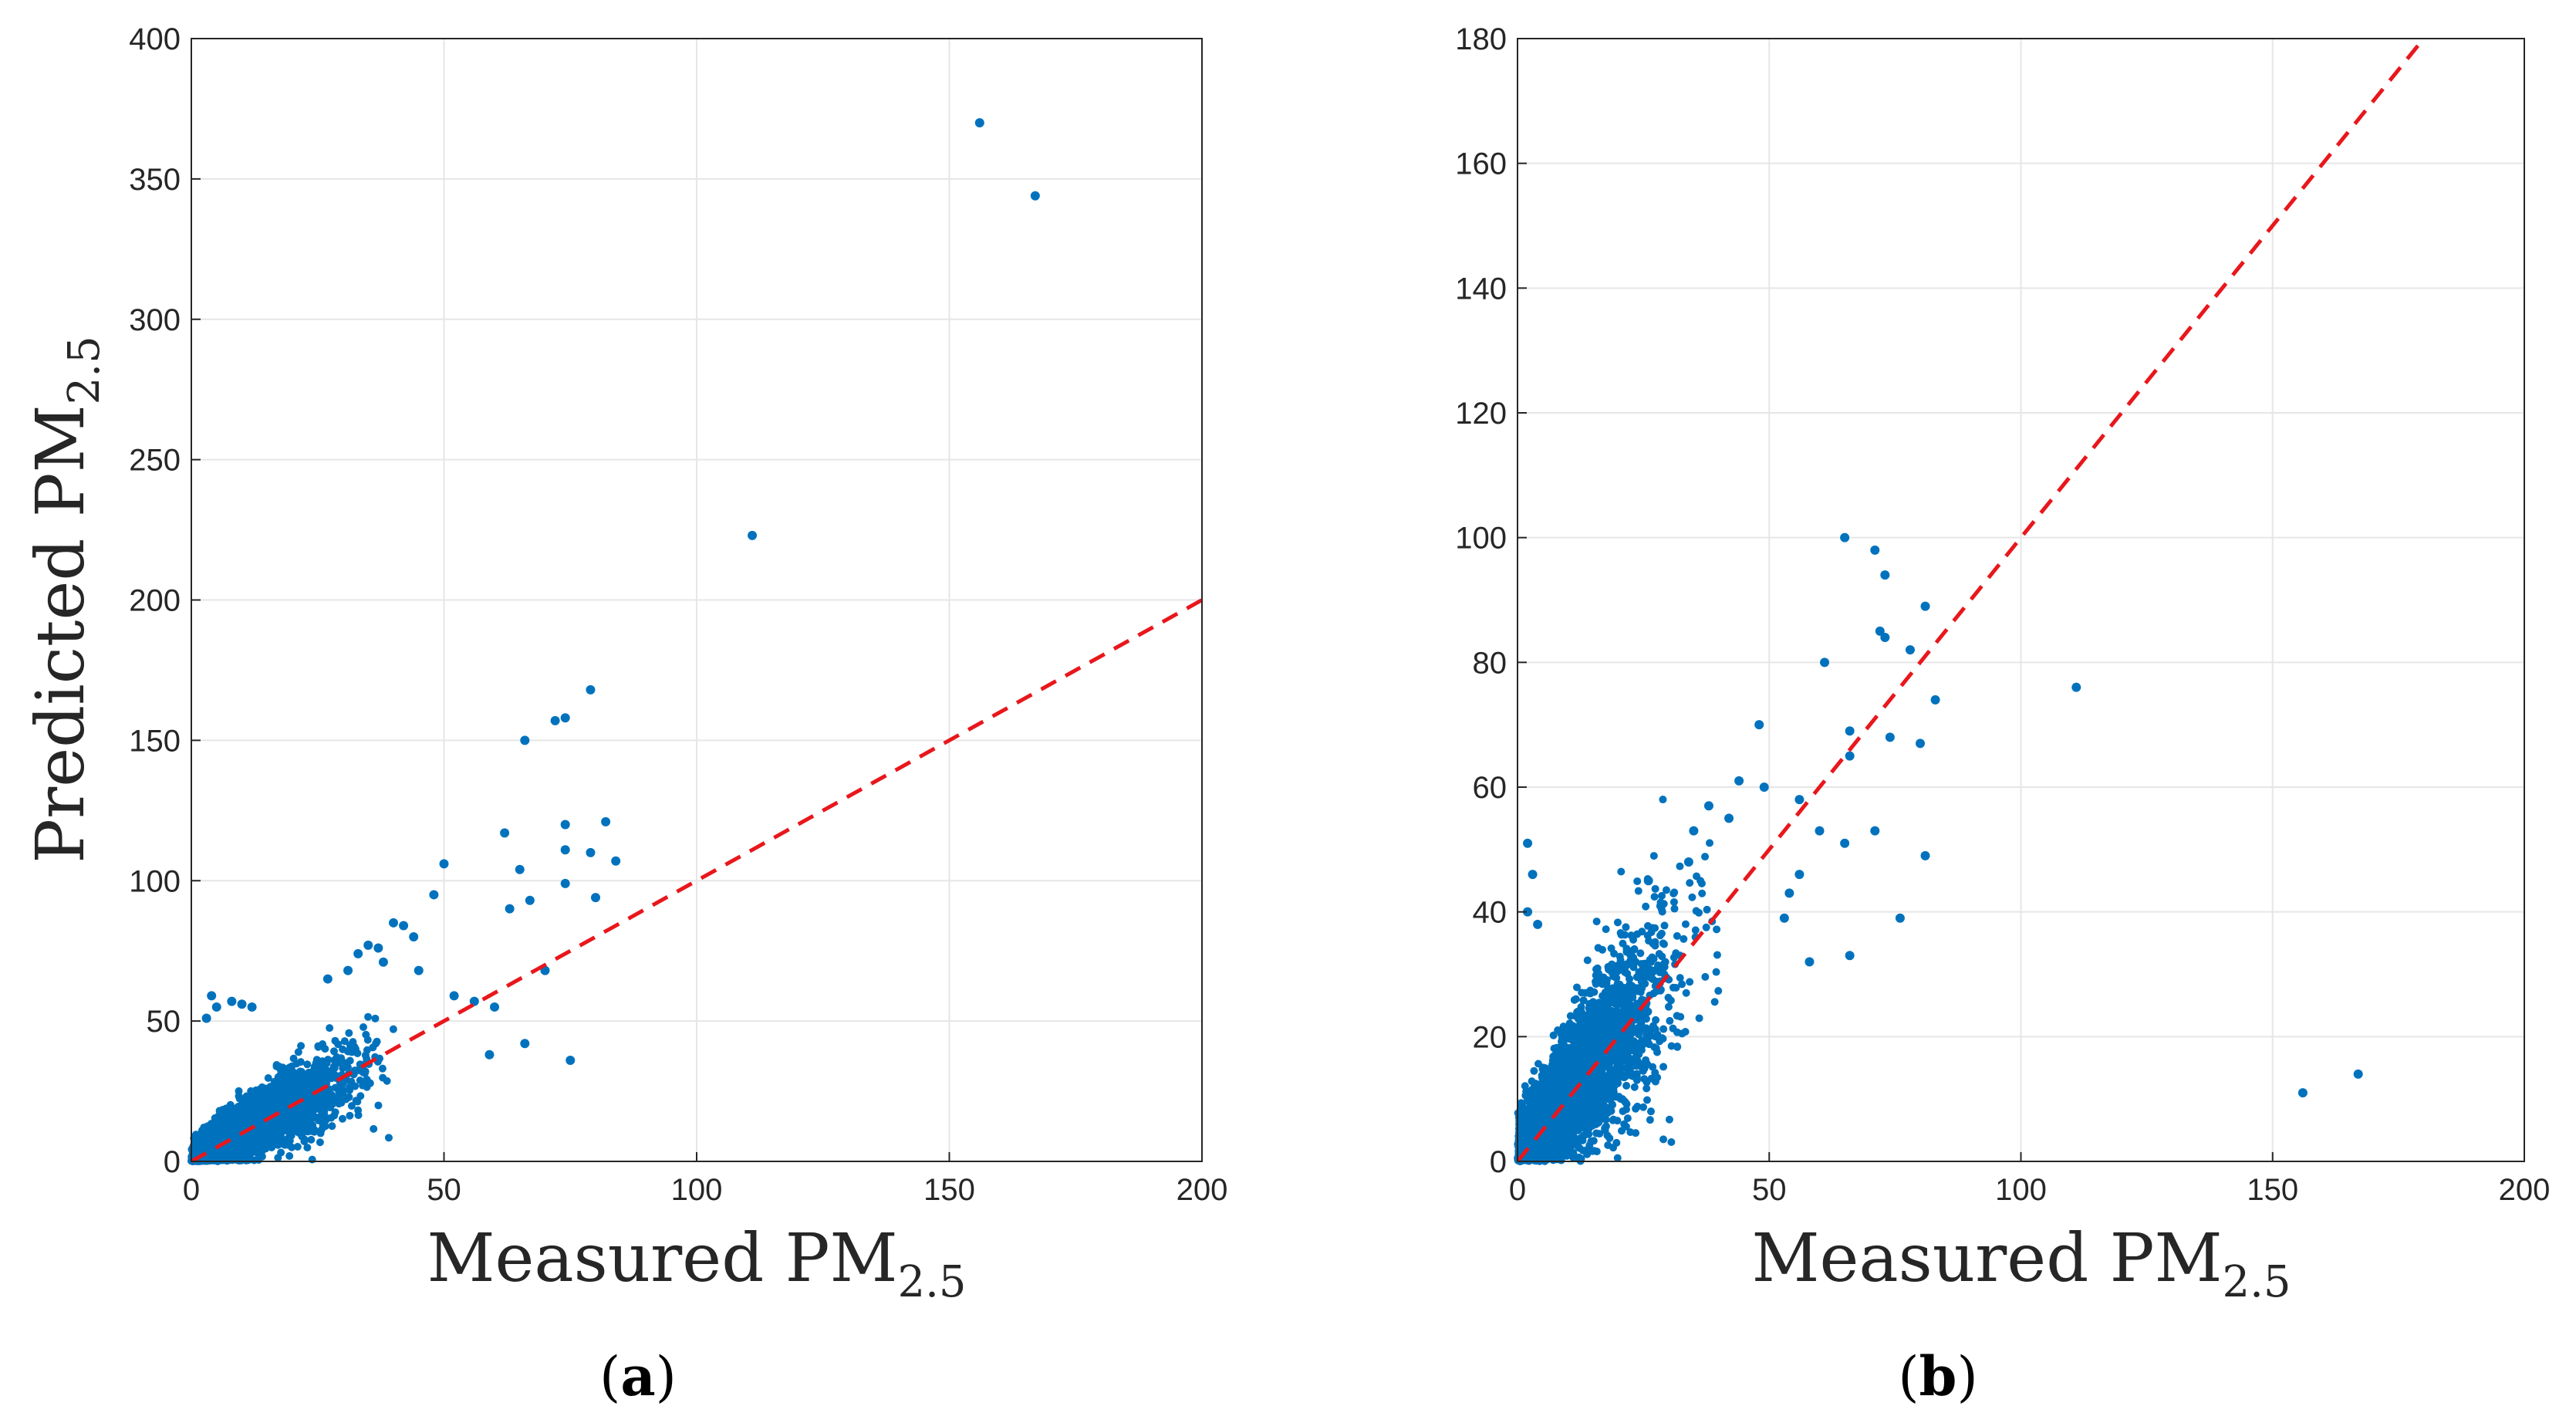  What do you see at coordinates (191, 1190) in the screenshot?
I see `x-tick-label: 0` at bounding box center [191, 1190].